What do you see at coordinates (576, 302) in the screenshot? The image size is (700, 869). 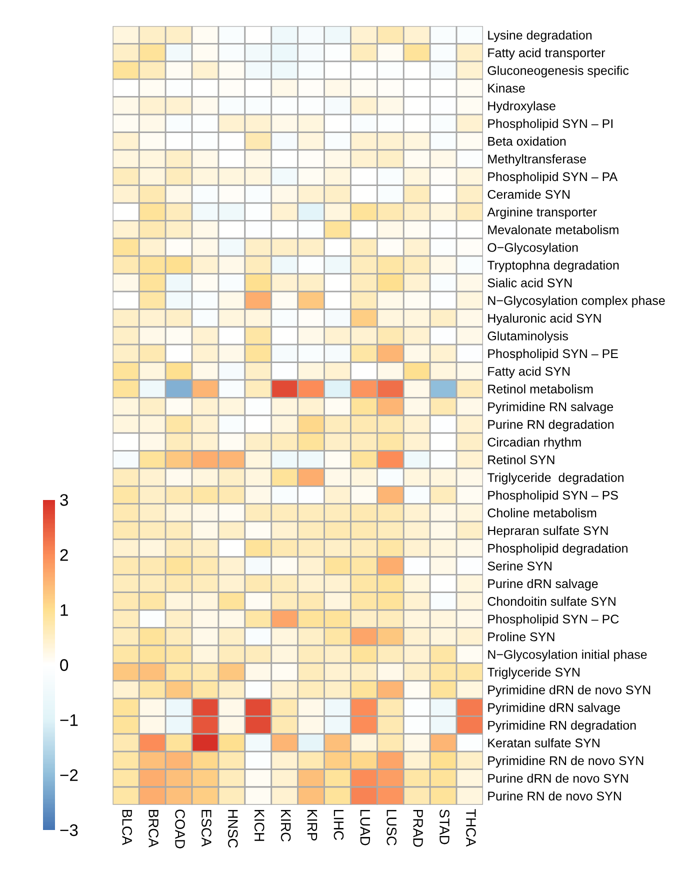 I see `y-tick-label: N−Glycosylation complex phase` at bounding box center [576, 302].